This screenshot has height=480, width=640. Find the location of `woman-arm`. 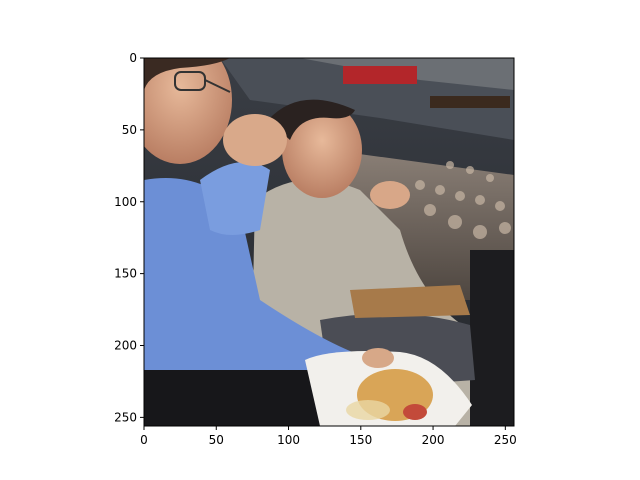

woman-arm is located at coordinates (235, 198).